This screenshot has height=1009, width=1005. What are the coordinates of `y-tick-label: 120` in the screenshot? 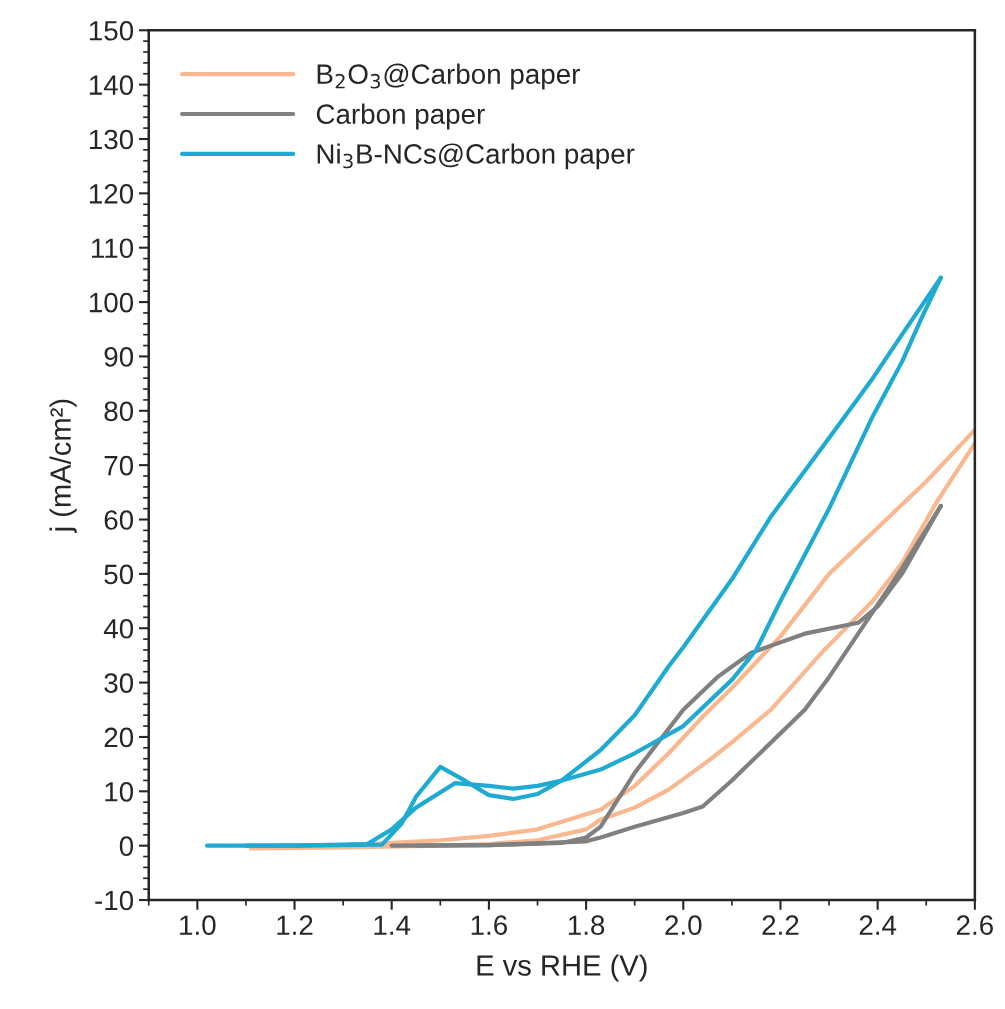 It's located at (111, 194).